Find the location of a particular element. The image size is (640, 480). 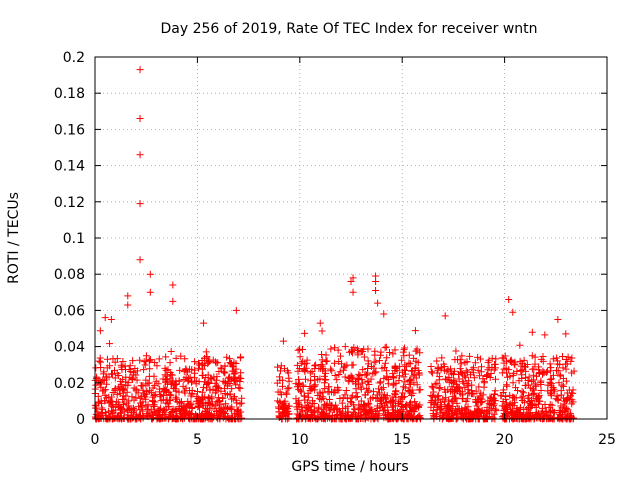

x-tick-label: 10 is located at coordinates (300, 440).